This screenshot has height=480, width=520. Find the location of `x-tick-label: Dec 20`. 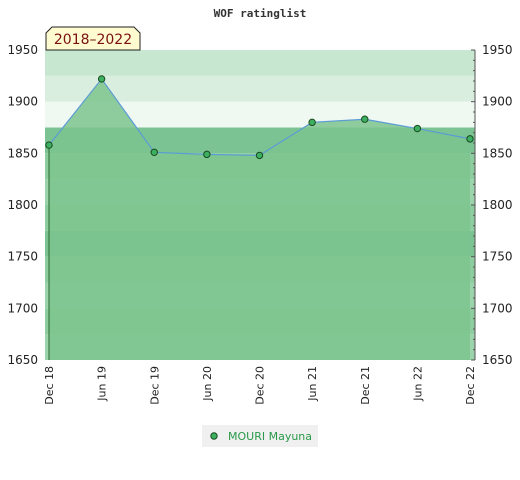

x-tick-label: Dec 20 is located at coordinates (260, 385).